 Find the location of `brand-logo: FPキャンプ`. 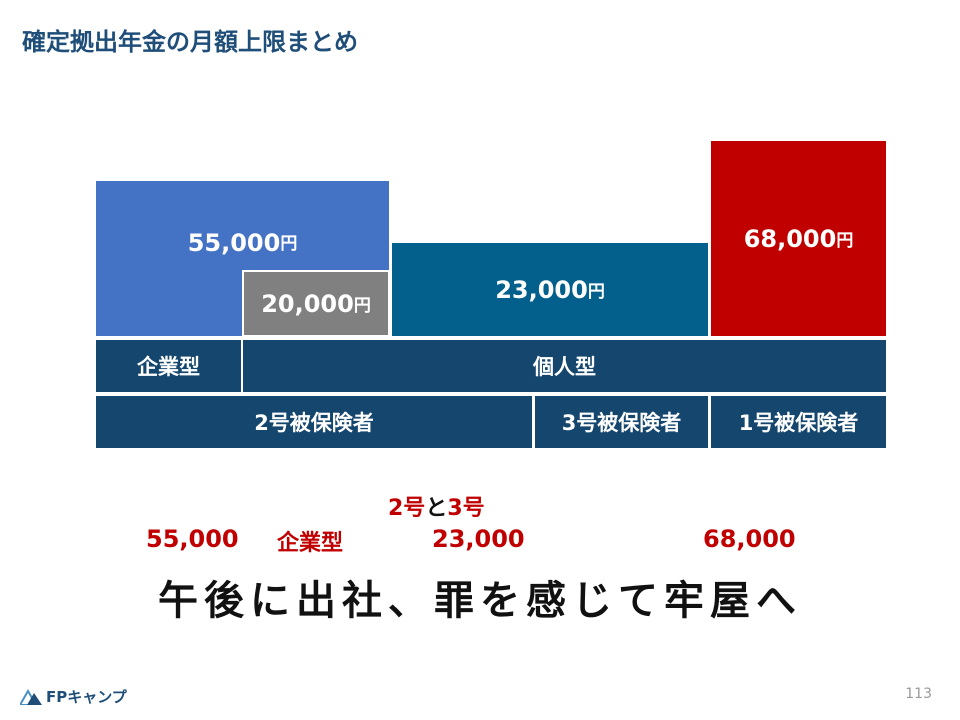

brand-logo: FPキャンプ is located at coordinates (73, 696).